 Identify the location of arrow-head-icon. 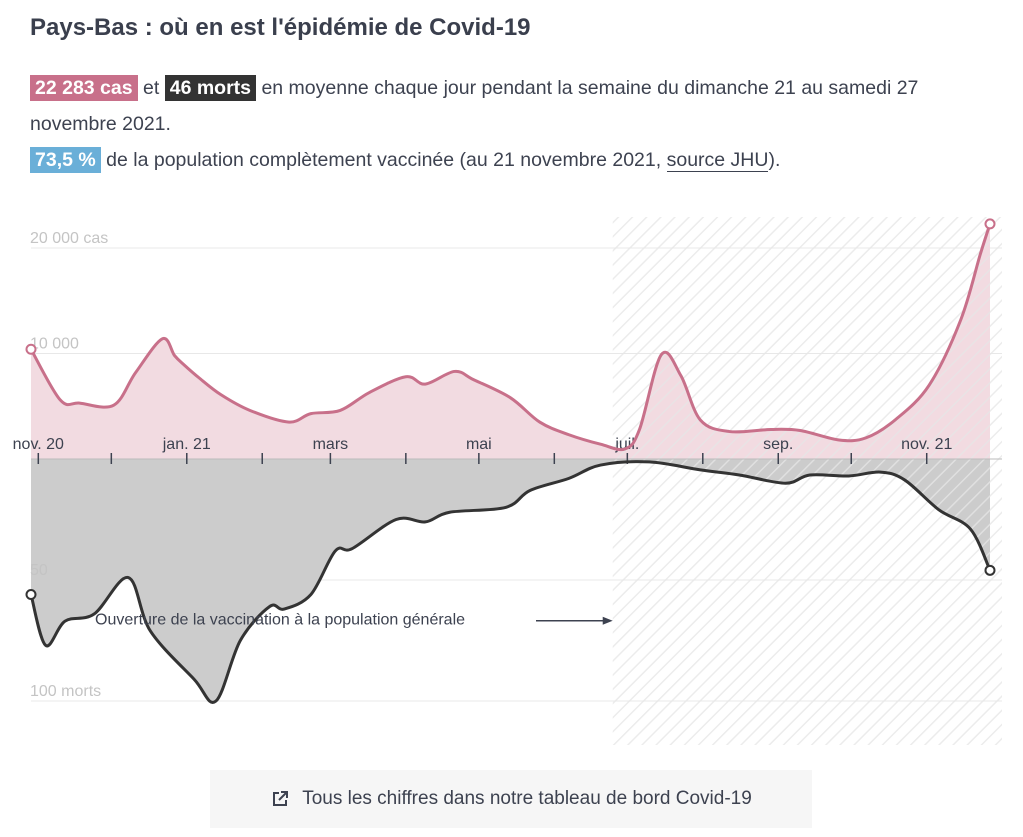
(607, 620).